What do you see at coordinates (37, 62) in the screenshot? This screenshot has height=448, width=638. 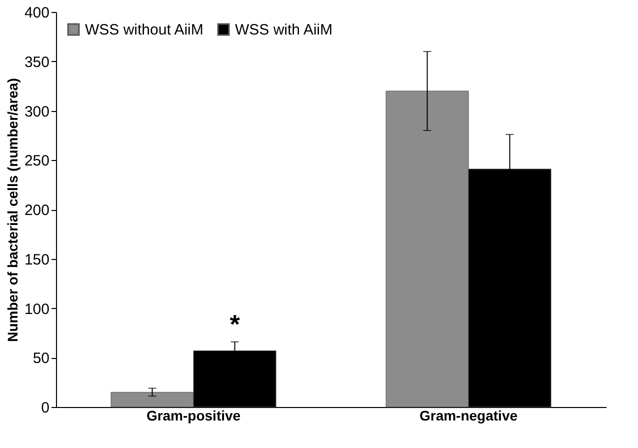 I see `y-tick-label: 350` at bounding box center [37, 62].